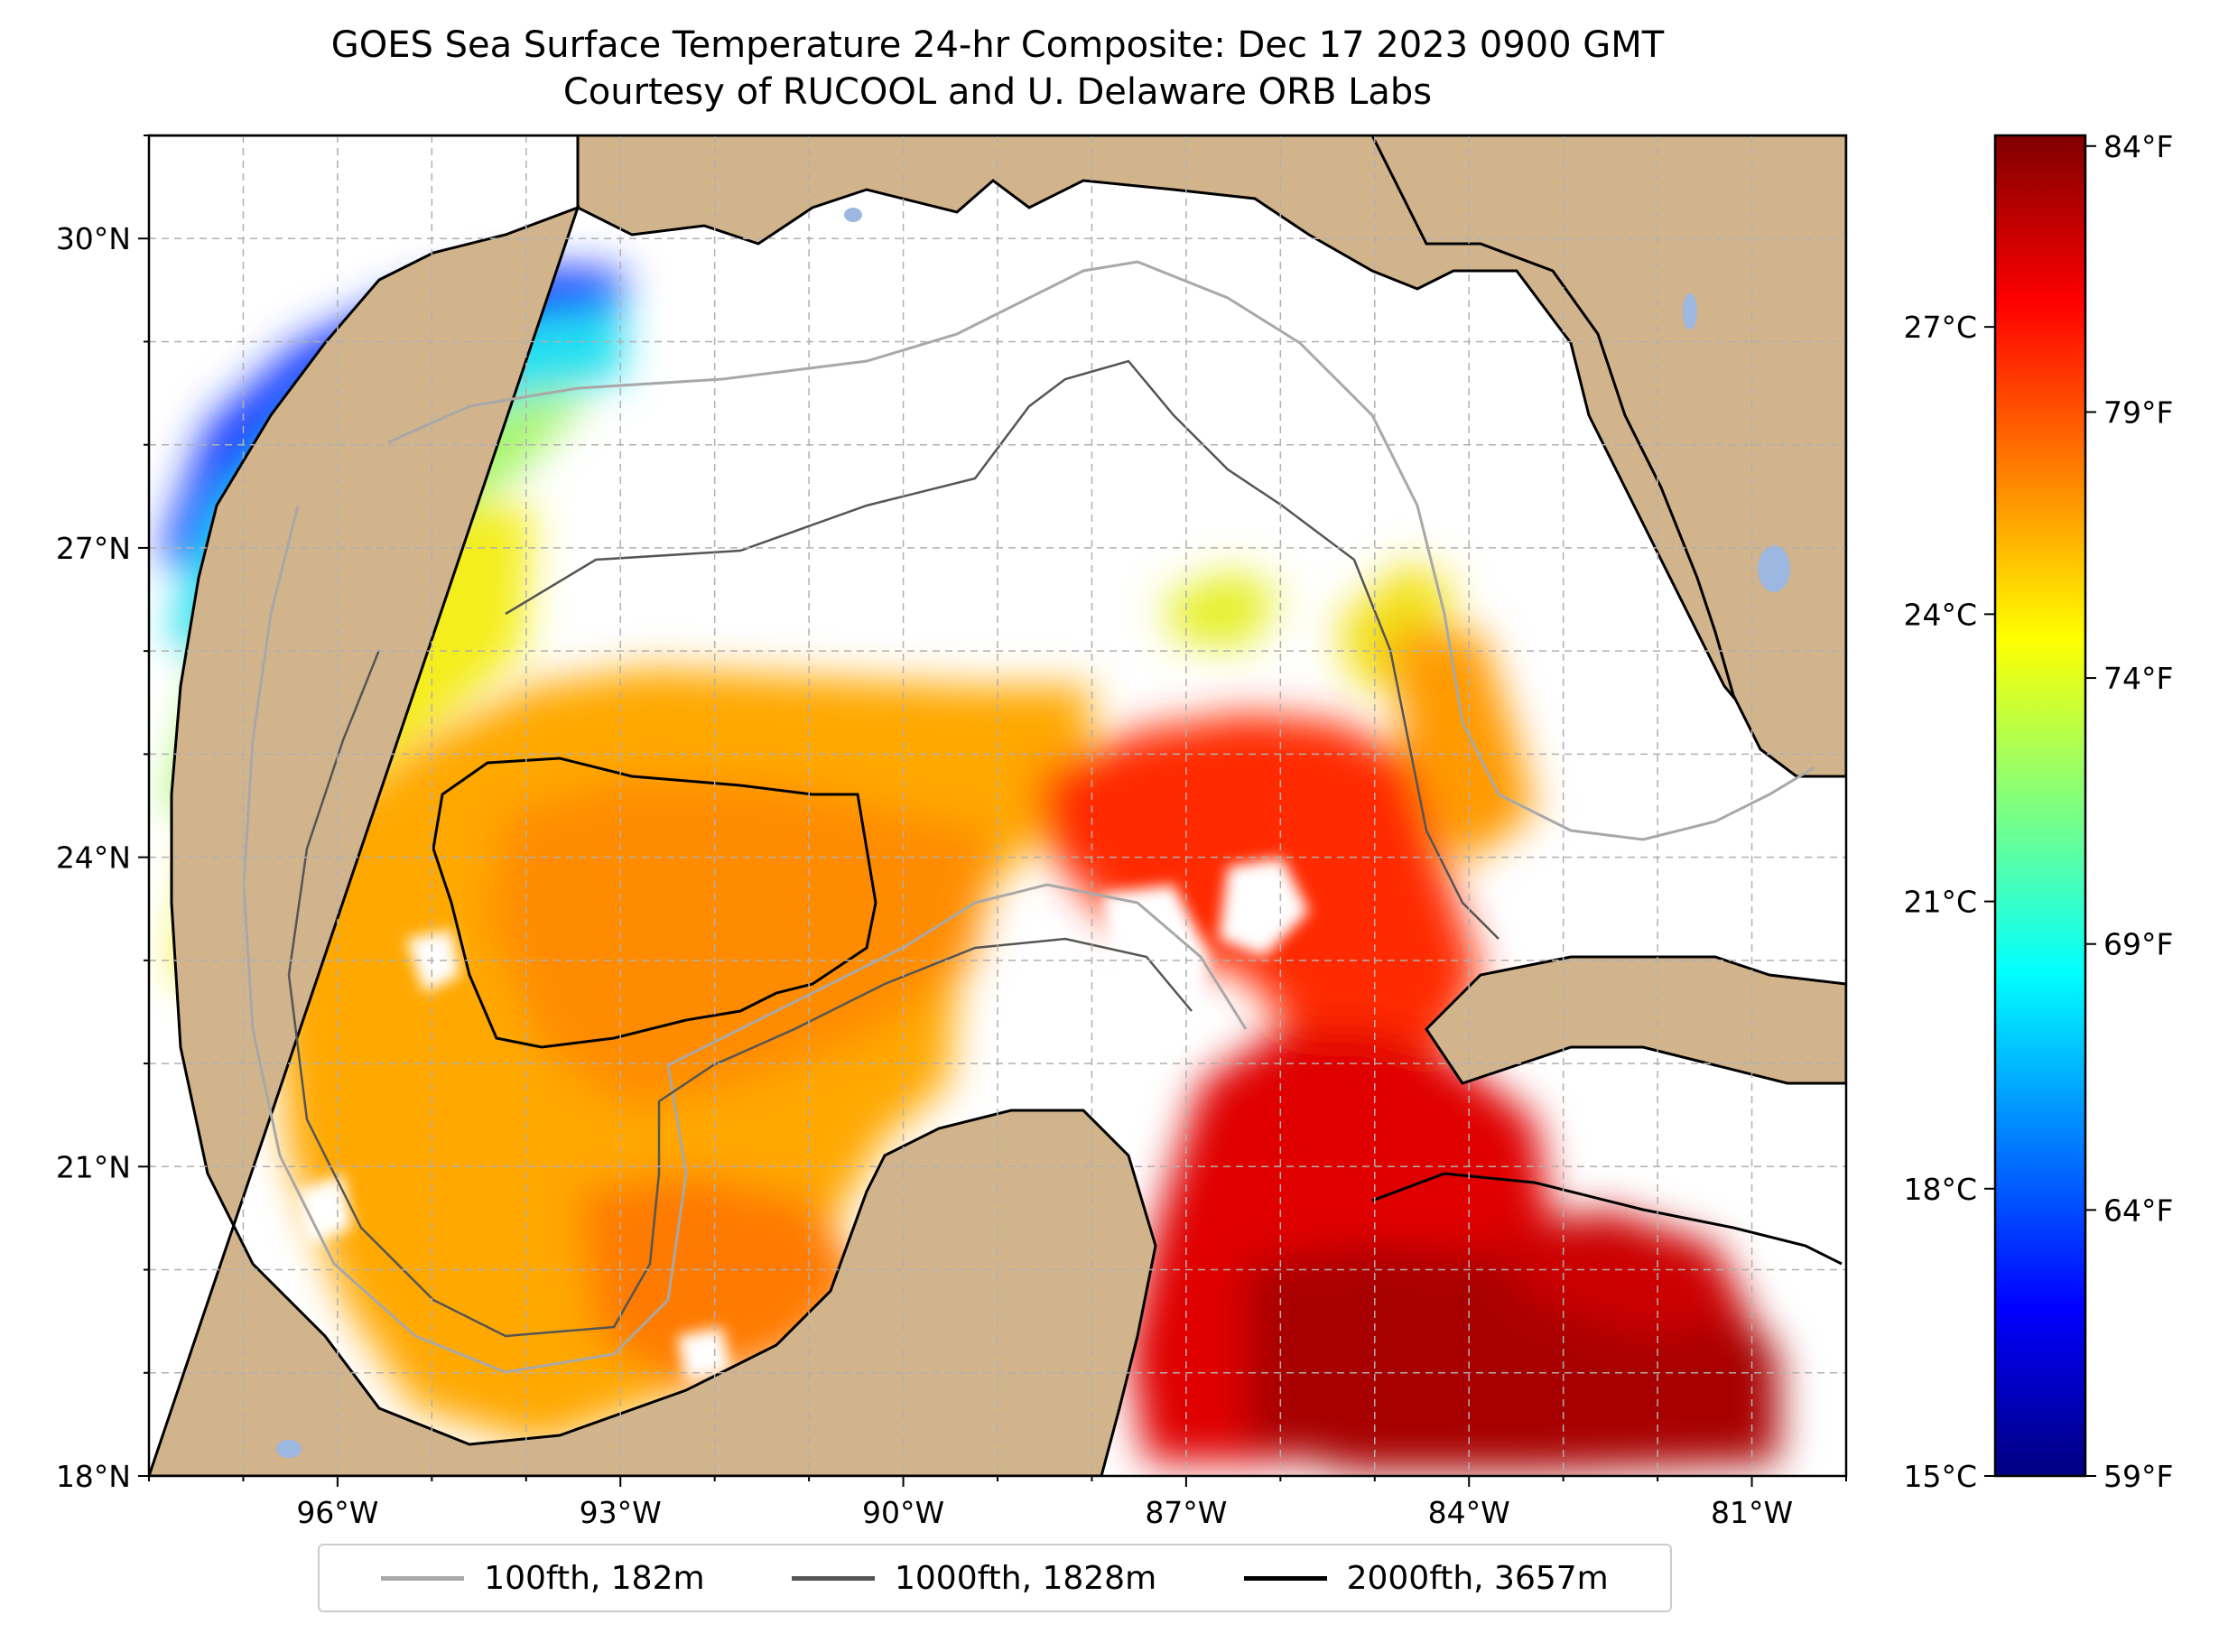 This screenshot has width=2219, height=1652. What do you see at coordinates (1940, 902) in the screenshot?
I see `colorbar-celsius-label: 21°C` at bounding box center [1940, 902].